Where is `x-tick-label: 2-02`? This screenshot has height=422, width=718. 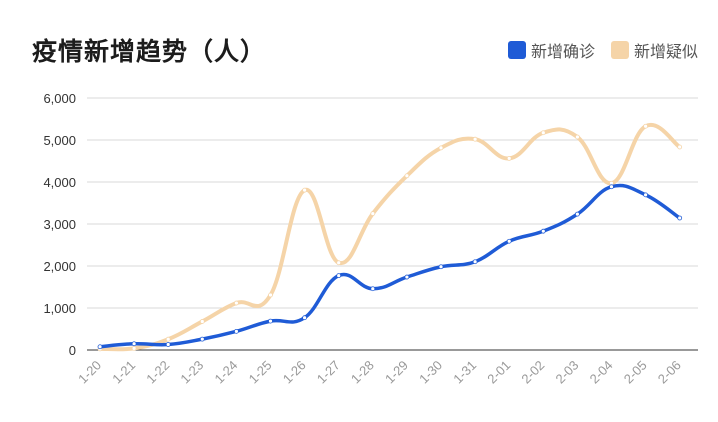
x-tick-label: 2-02 is located at coordinates (532, 372).